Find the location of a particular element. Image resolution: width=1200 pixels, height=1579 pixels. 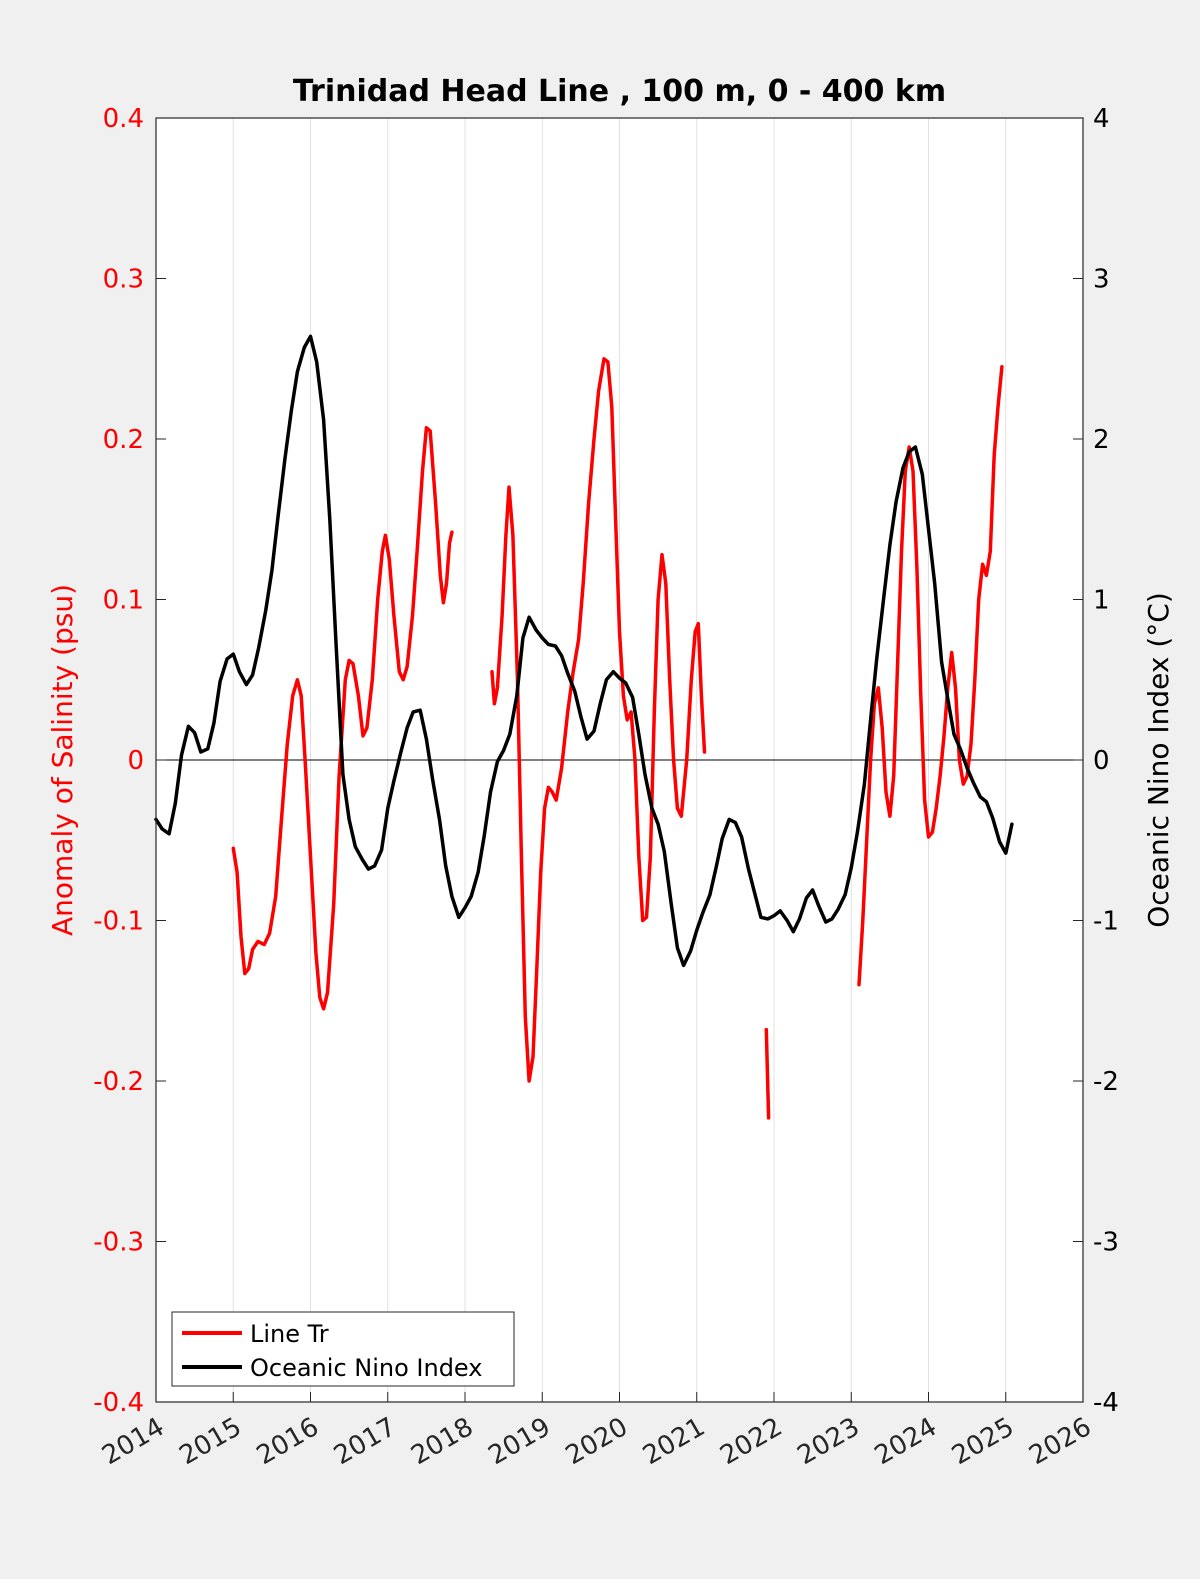

chart-title: Trinidad Head Line , 100 m, 0 - 400 km is located at coordinates (619, 91).